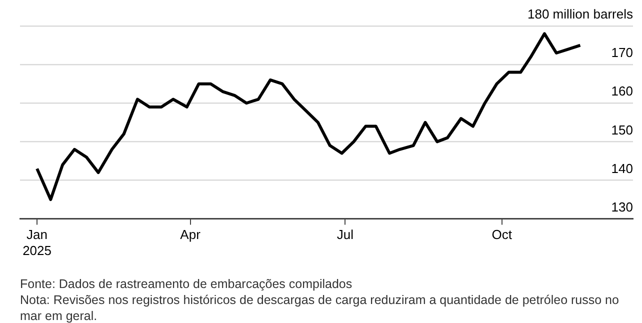  What do you see at coordinates (345, 234) in the screenshot?
I see `x-tick-label: Jul` at bounding box center [345, 234].